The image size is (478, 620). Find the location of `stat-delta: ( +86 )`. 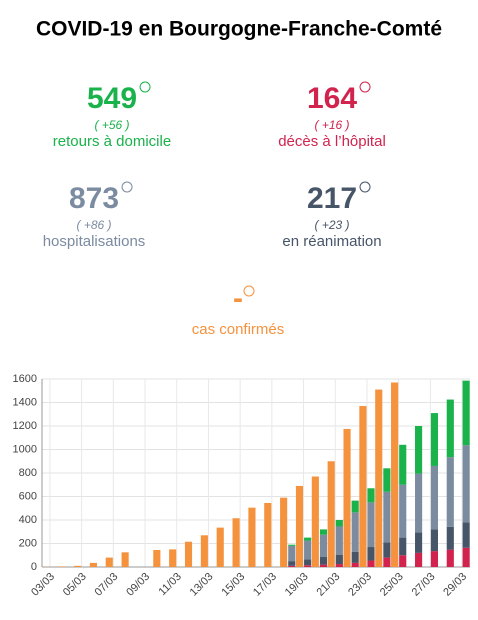

stat-delta: ( +86 ) is located at coordinates (93, 225).